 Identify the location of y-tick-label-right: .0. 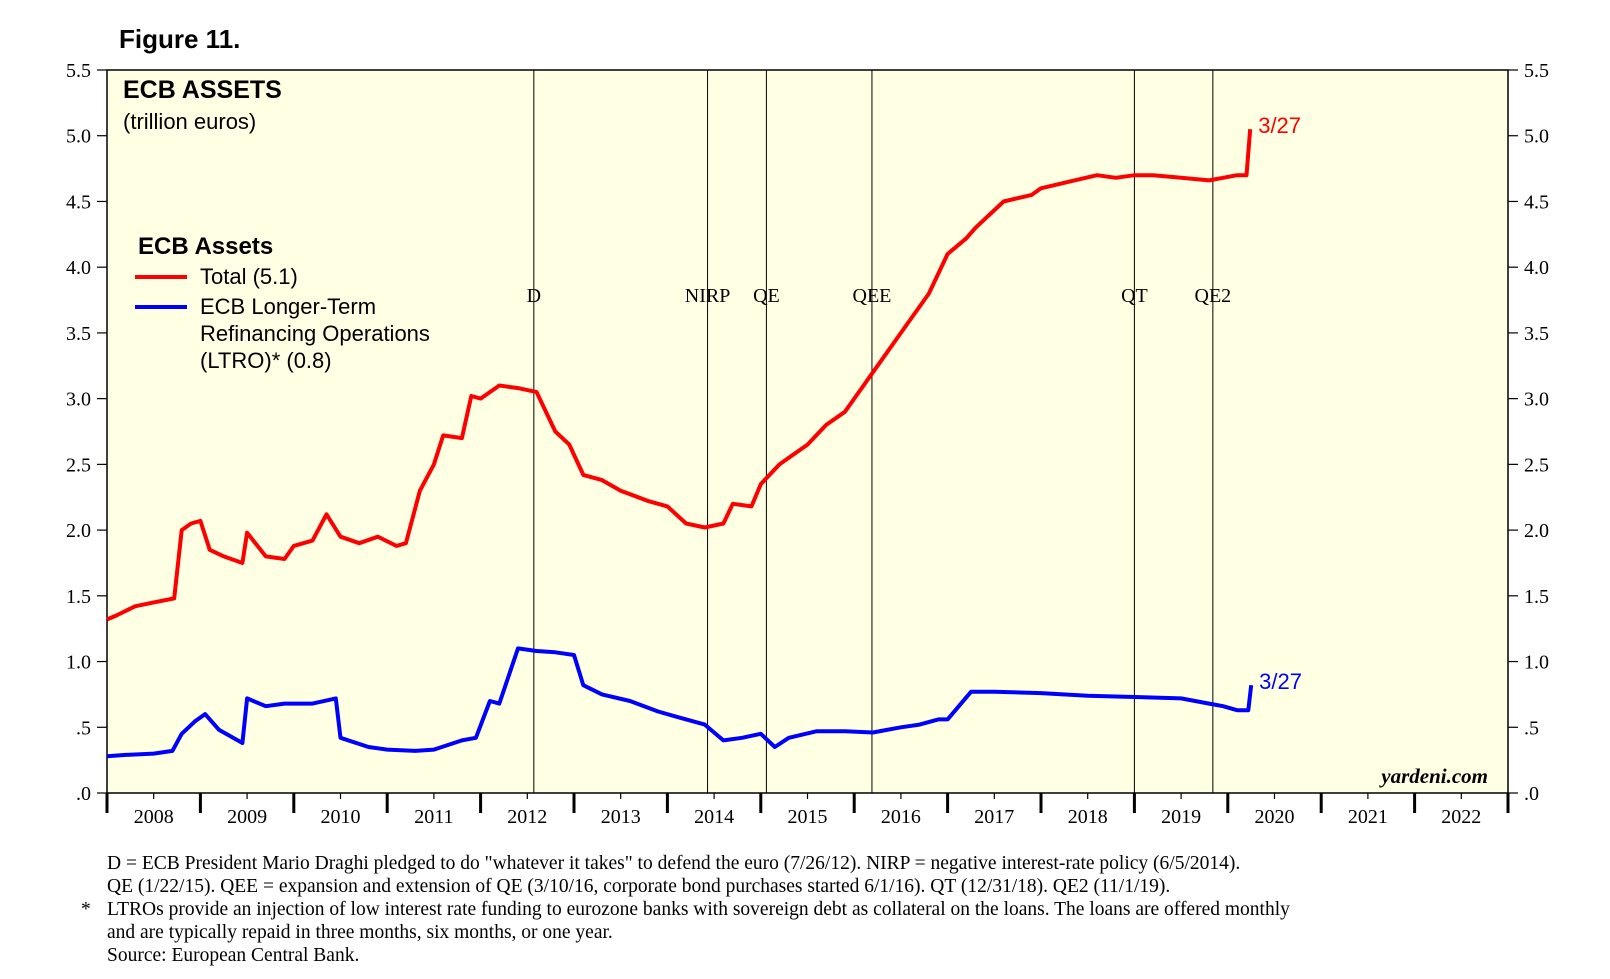
(1531, 794).